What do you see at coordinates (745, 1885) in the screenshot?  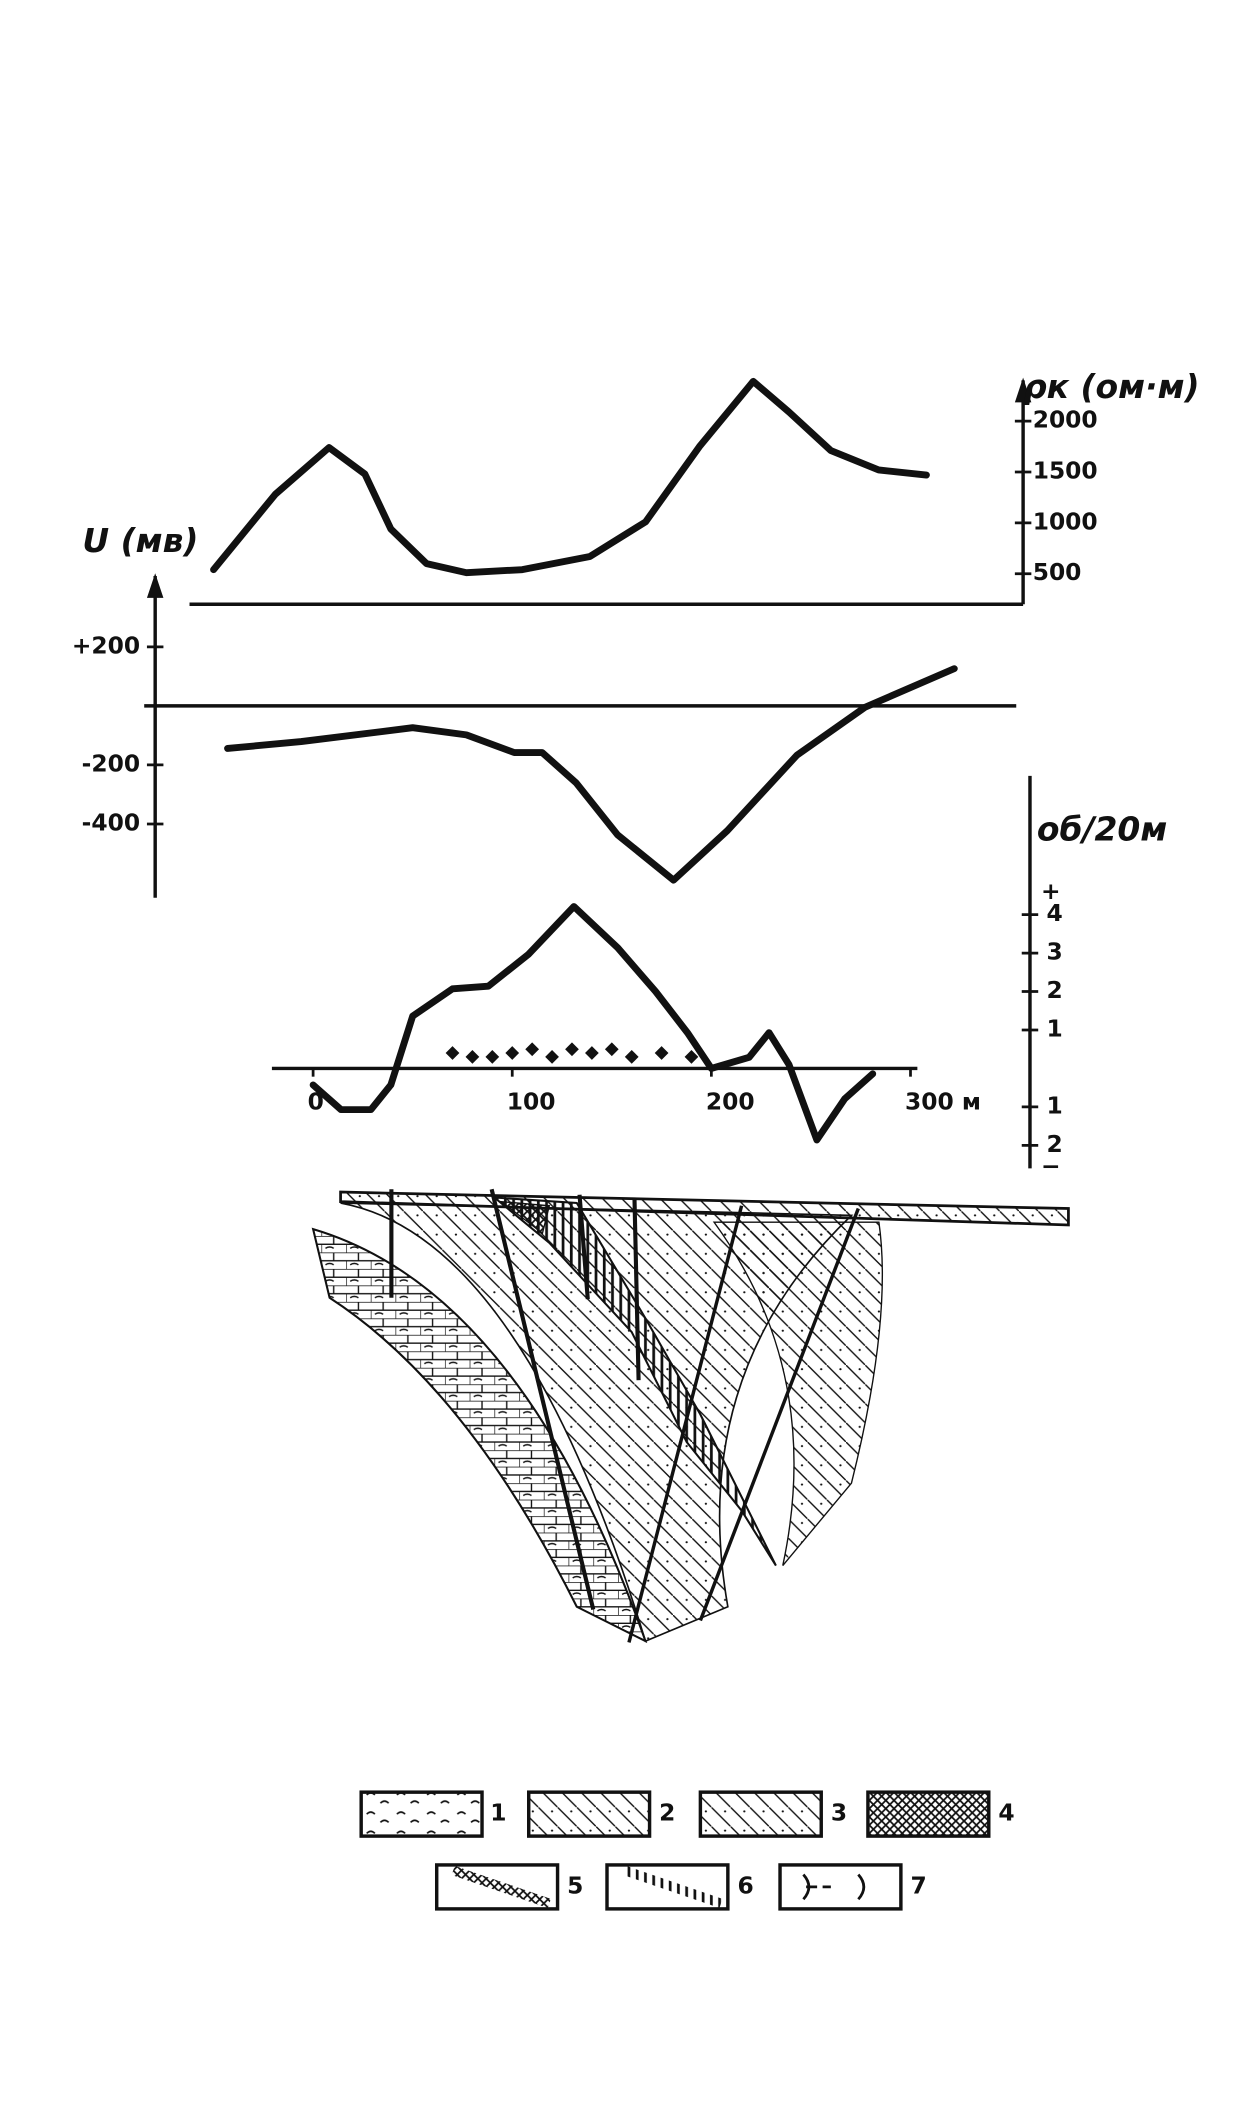 I see `legend-number: 6` at bounding box center [745, 1885].